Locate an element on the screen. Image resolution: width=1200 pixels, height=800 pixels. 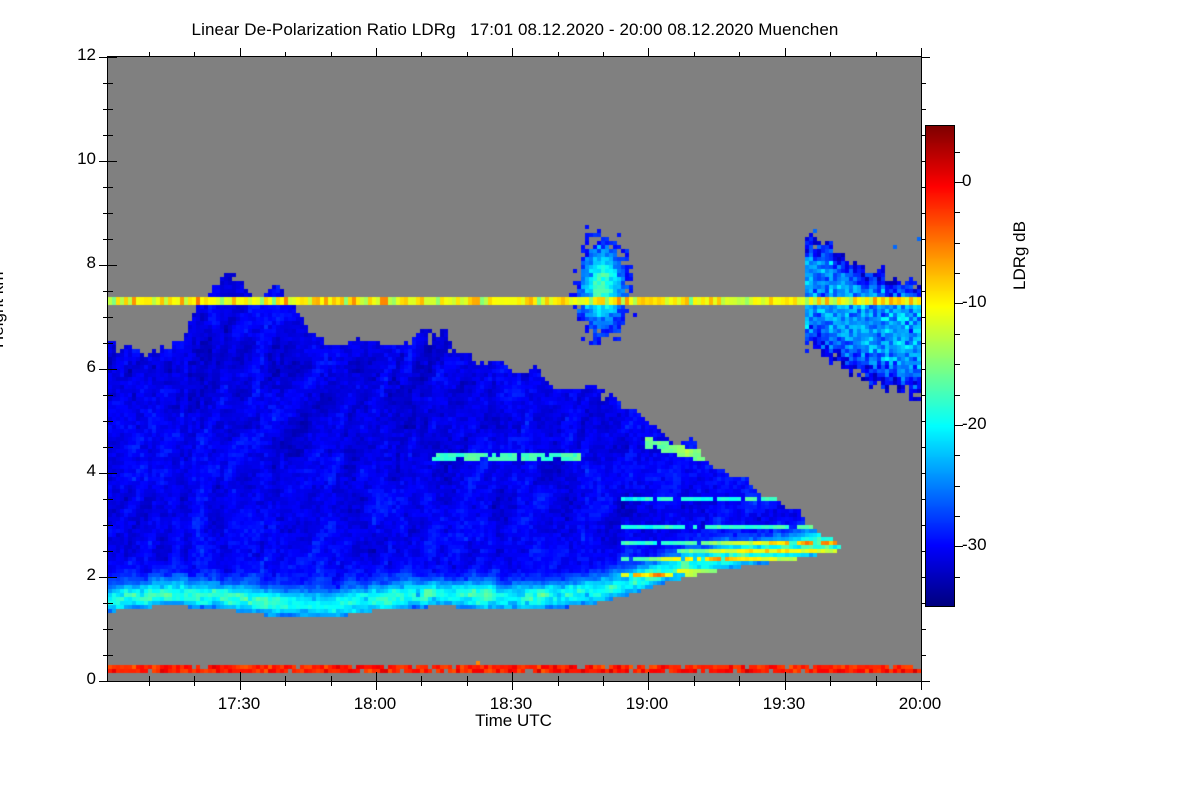
colorbar-tick-label: 0 is located at coordinates (967, 180).